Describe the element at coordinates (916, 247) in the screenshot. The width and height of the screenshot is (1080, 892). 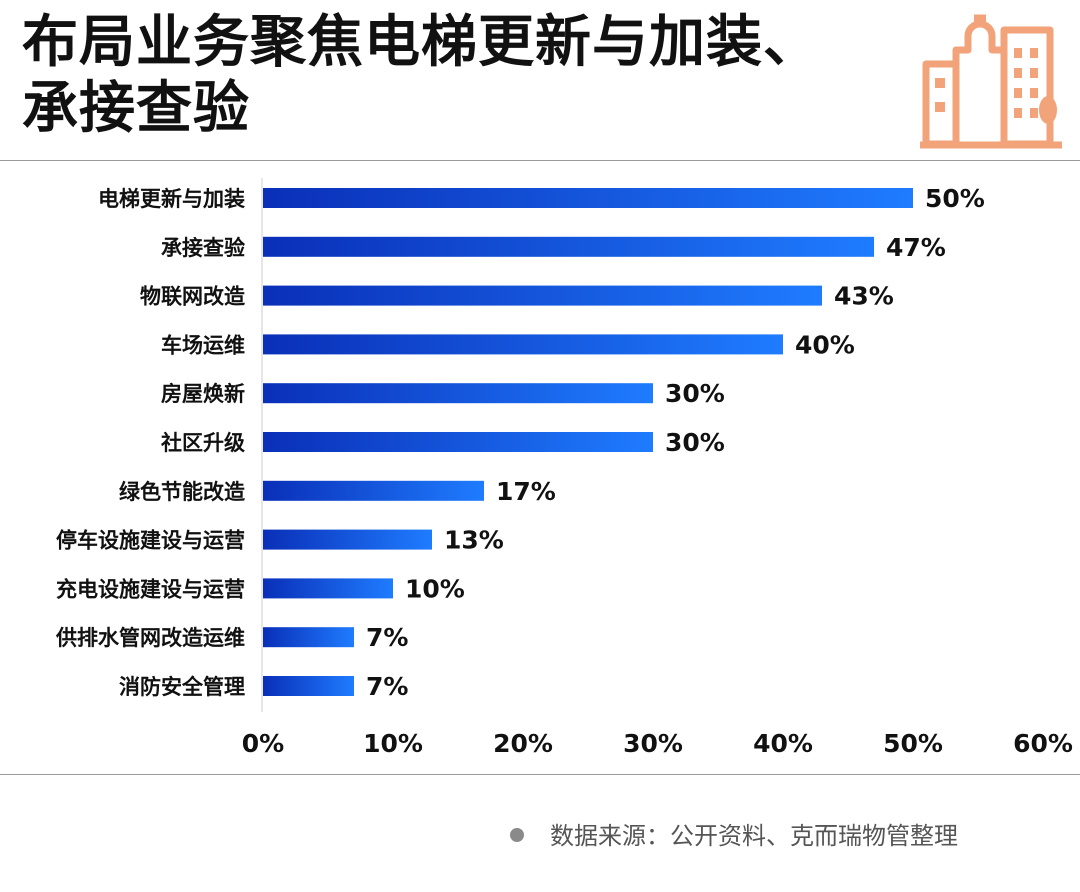
I see `value-label: 47%` at that location.